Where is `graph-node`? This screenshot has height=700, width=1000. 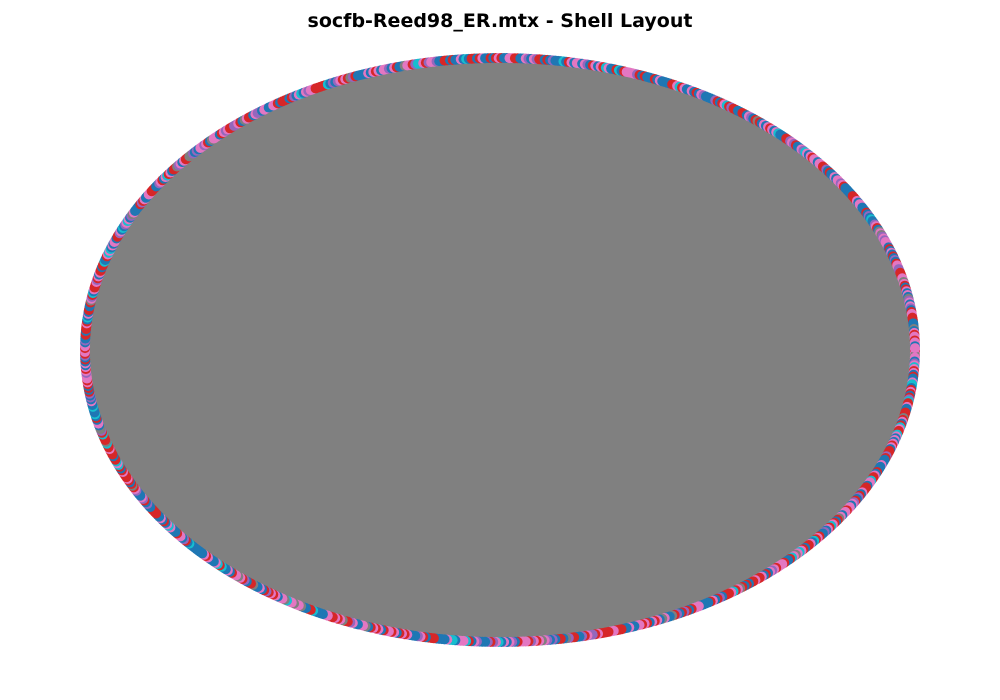 graph-node is located at coordinates (914, 348).